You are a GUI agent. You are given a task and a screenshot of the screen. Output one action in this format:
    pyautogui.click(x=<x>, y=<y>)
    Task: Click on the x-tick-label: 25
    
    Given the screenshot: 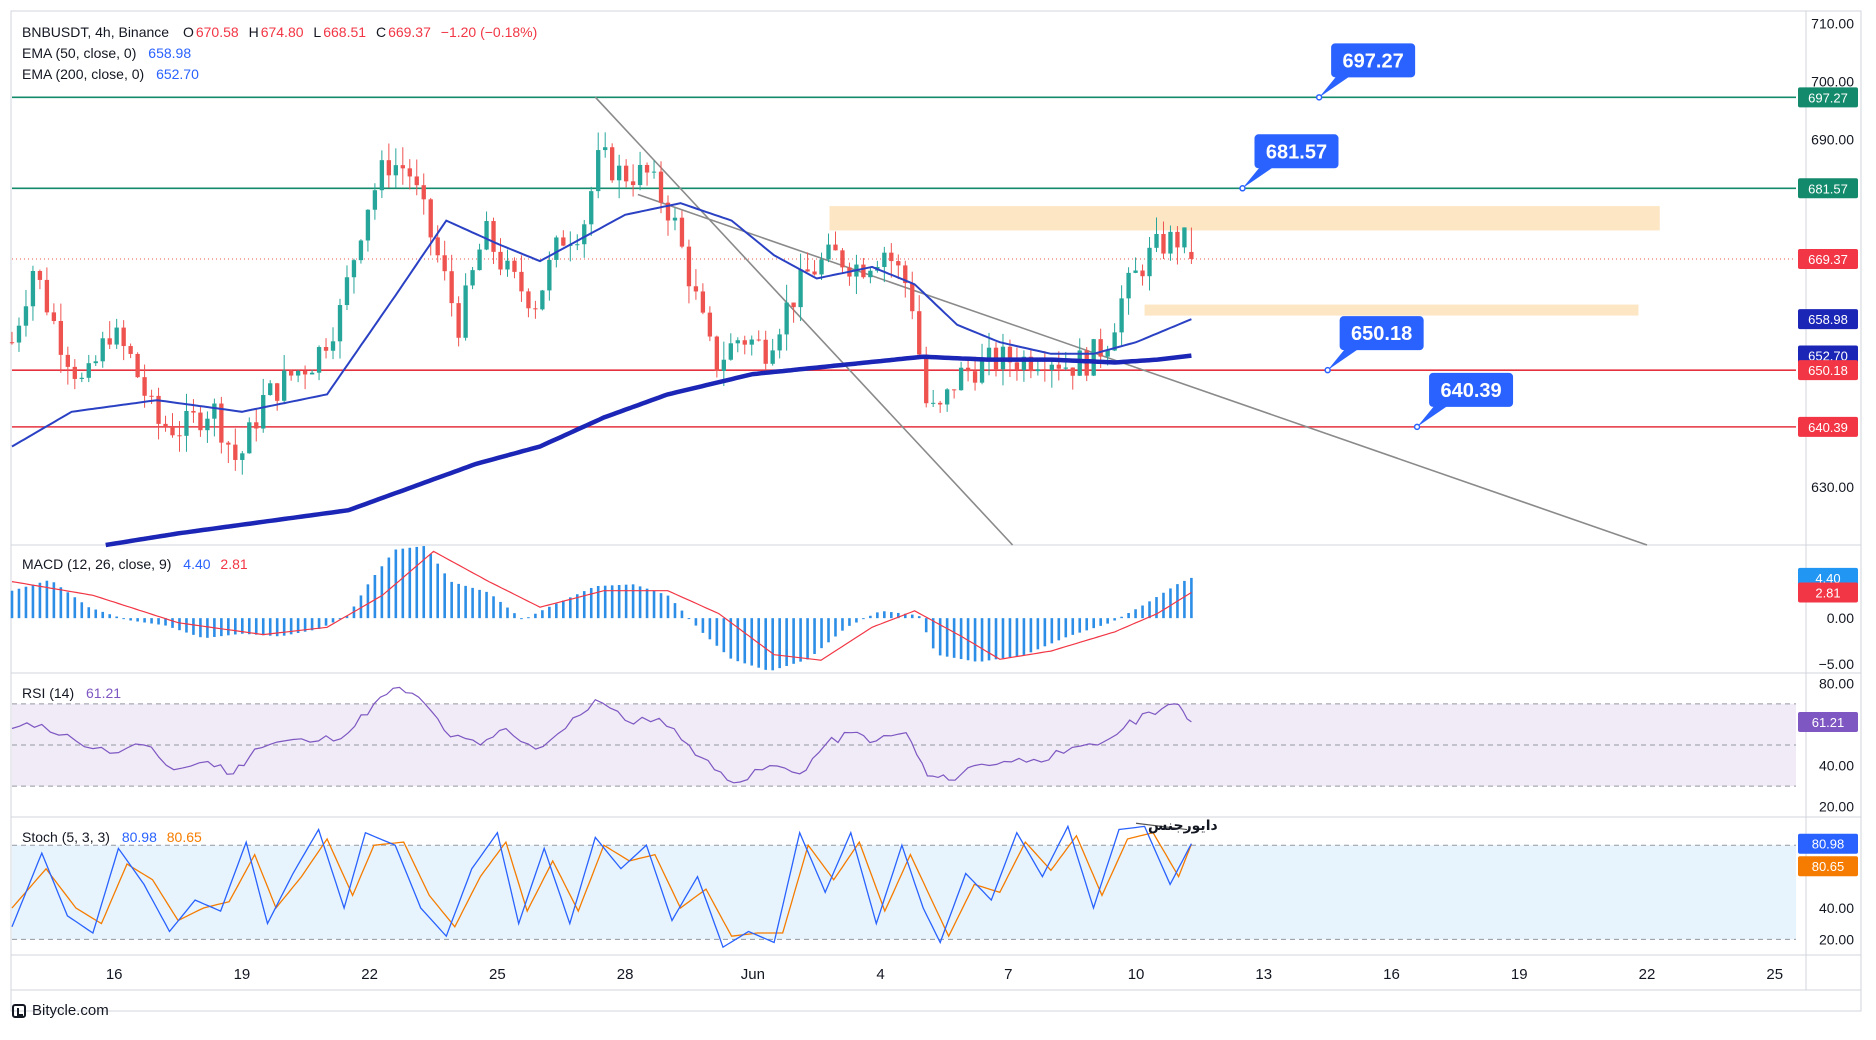 What is the action you would take?
    pyautogui.click(x=497, y=974)
    